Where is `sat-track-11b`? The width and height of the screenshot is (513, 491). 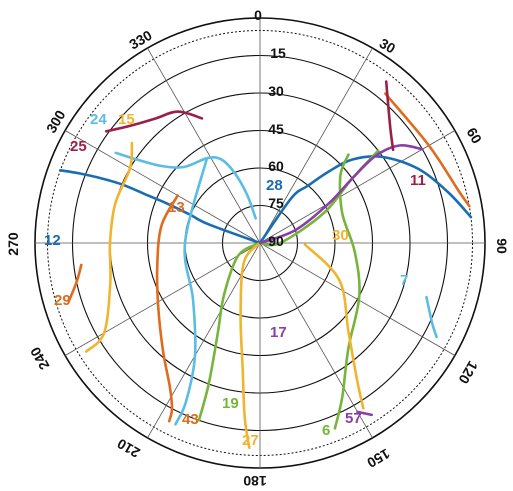 sat-track-11b is located at coordinates (389, 116).